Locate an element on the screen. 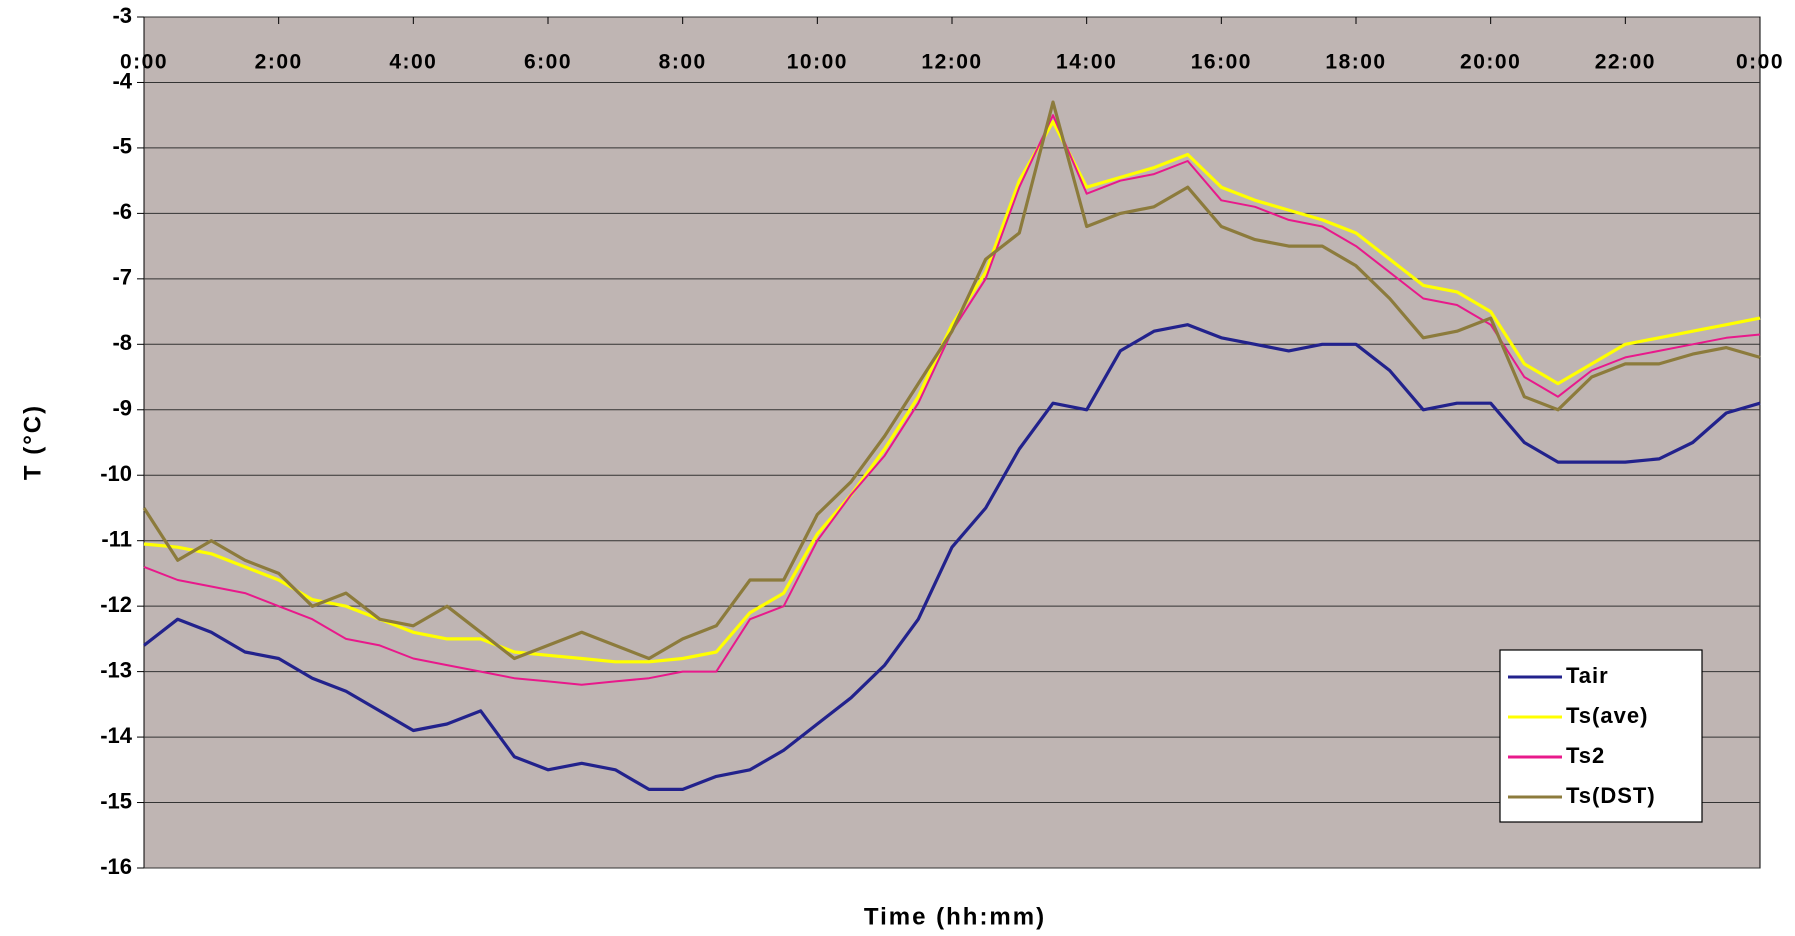 The height and width of the screenshot is (936, 1795). x-tick-label: 20:00 is located at coordinates (1490, 62).